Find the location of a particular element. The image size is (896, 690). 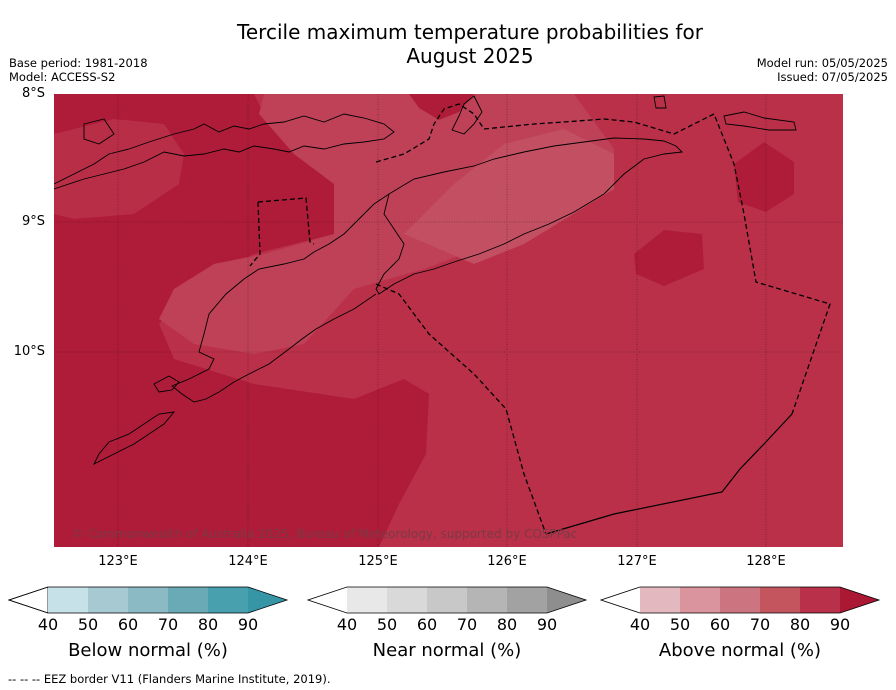

probability-field-90-east is located at coordinates (764, 177).